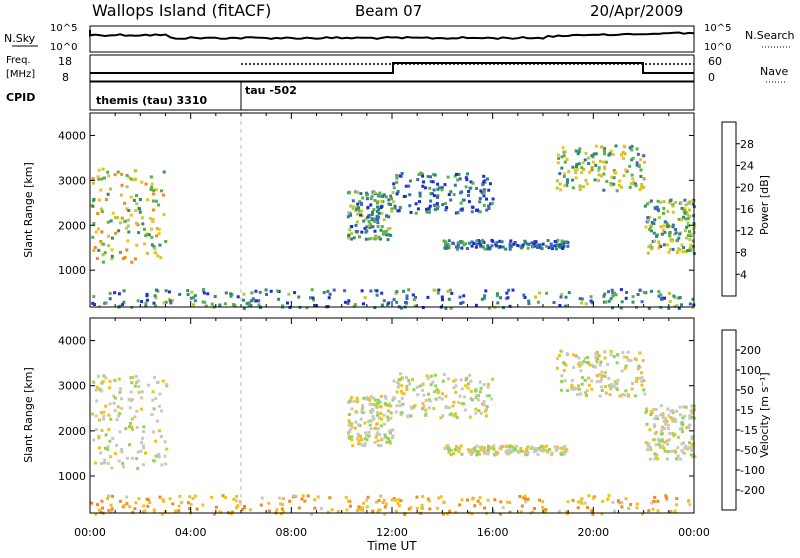  What do you see at coordinates (770, 35) in the screenshot?
I see `nsearch-label: N.Search` at bounding box center [770, 35].